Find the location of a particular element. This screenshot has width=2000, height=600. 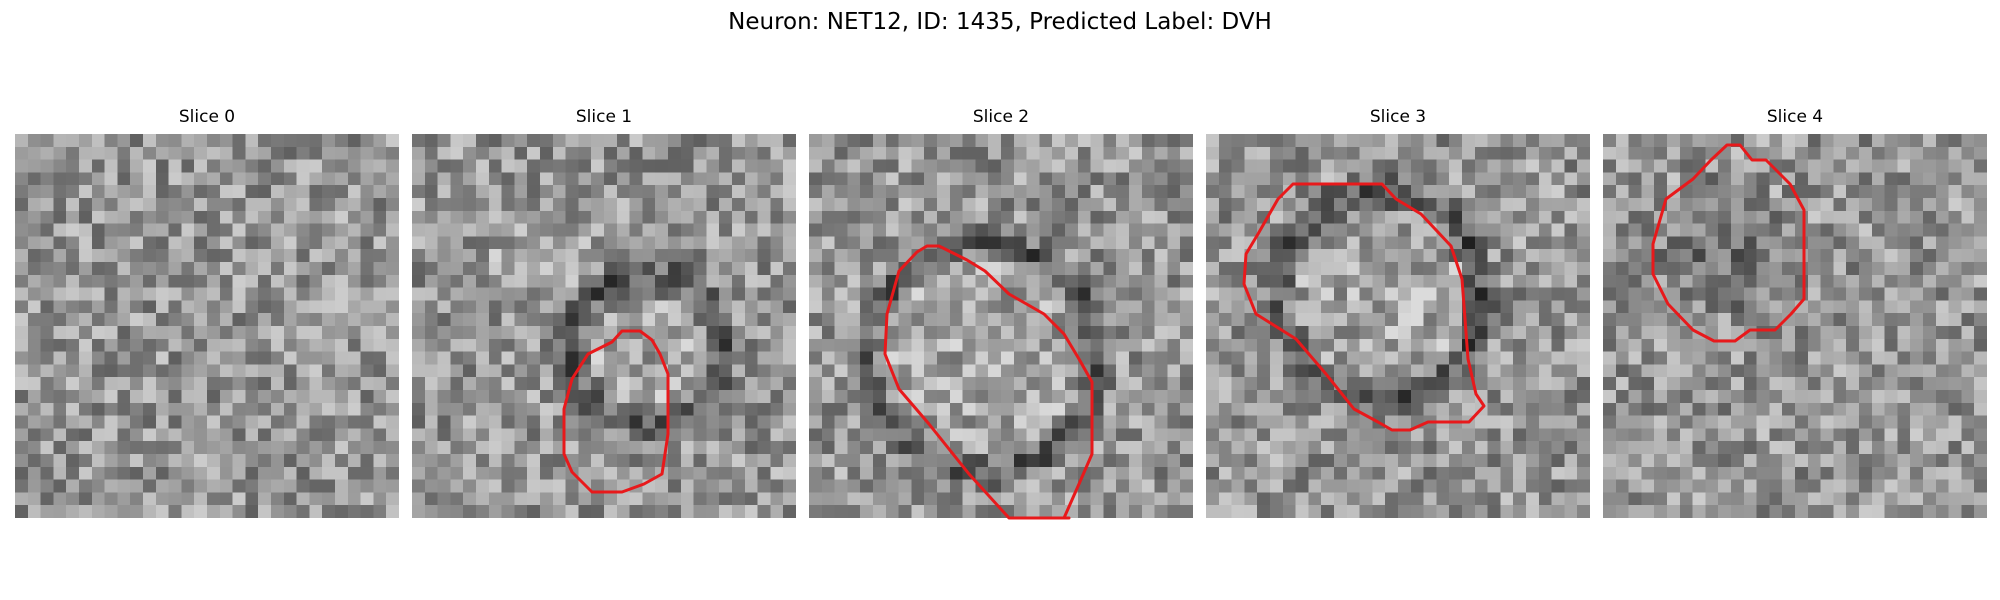

slice-title: Slice 2 is located at coordinates (1001, 117).